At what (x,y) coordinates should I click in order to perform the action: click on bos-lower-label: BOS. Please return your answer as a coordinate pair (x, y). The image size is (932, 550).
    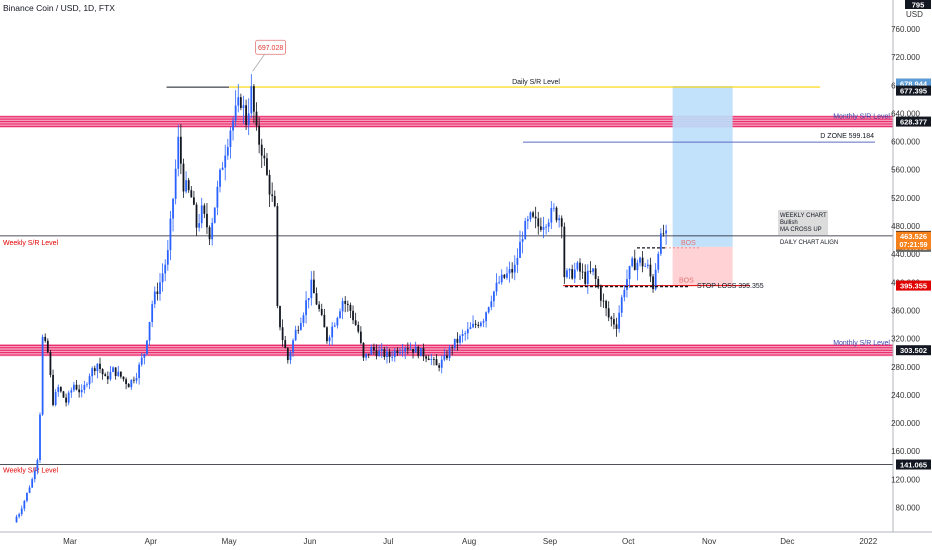
    Looking at the image, I should click on (686, 281).